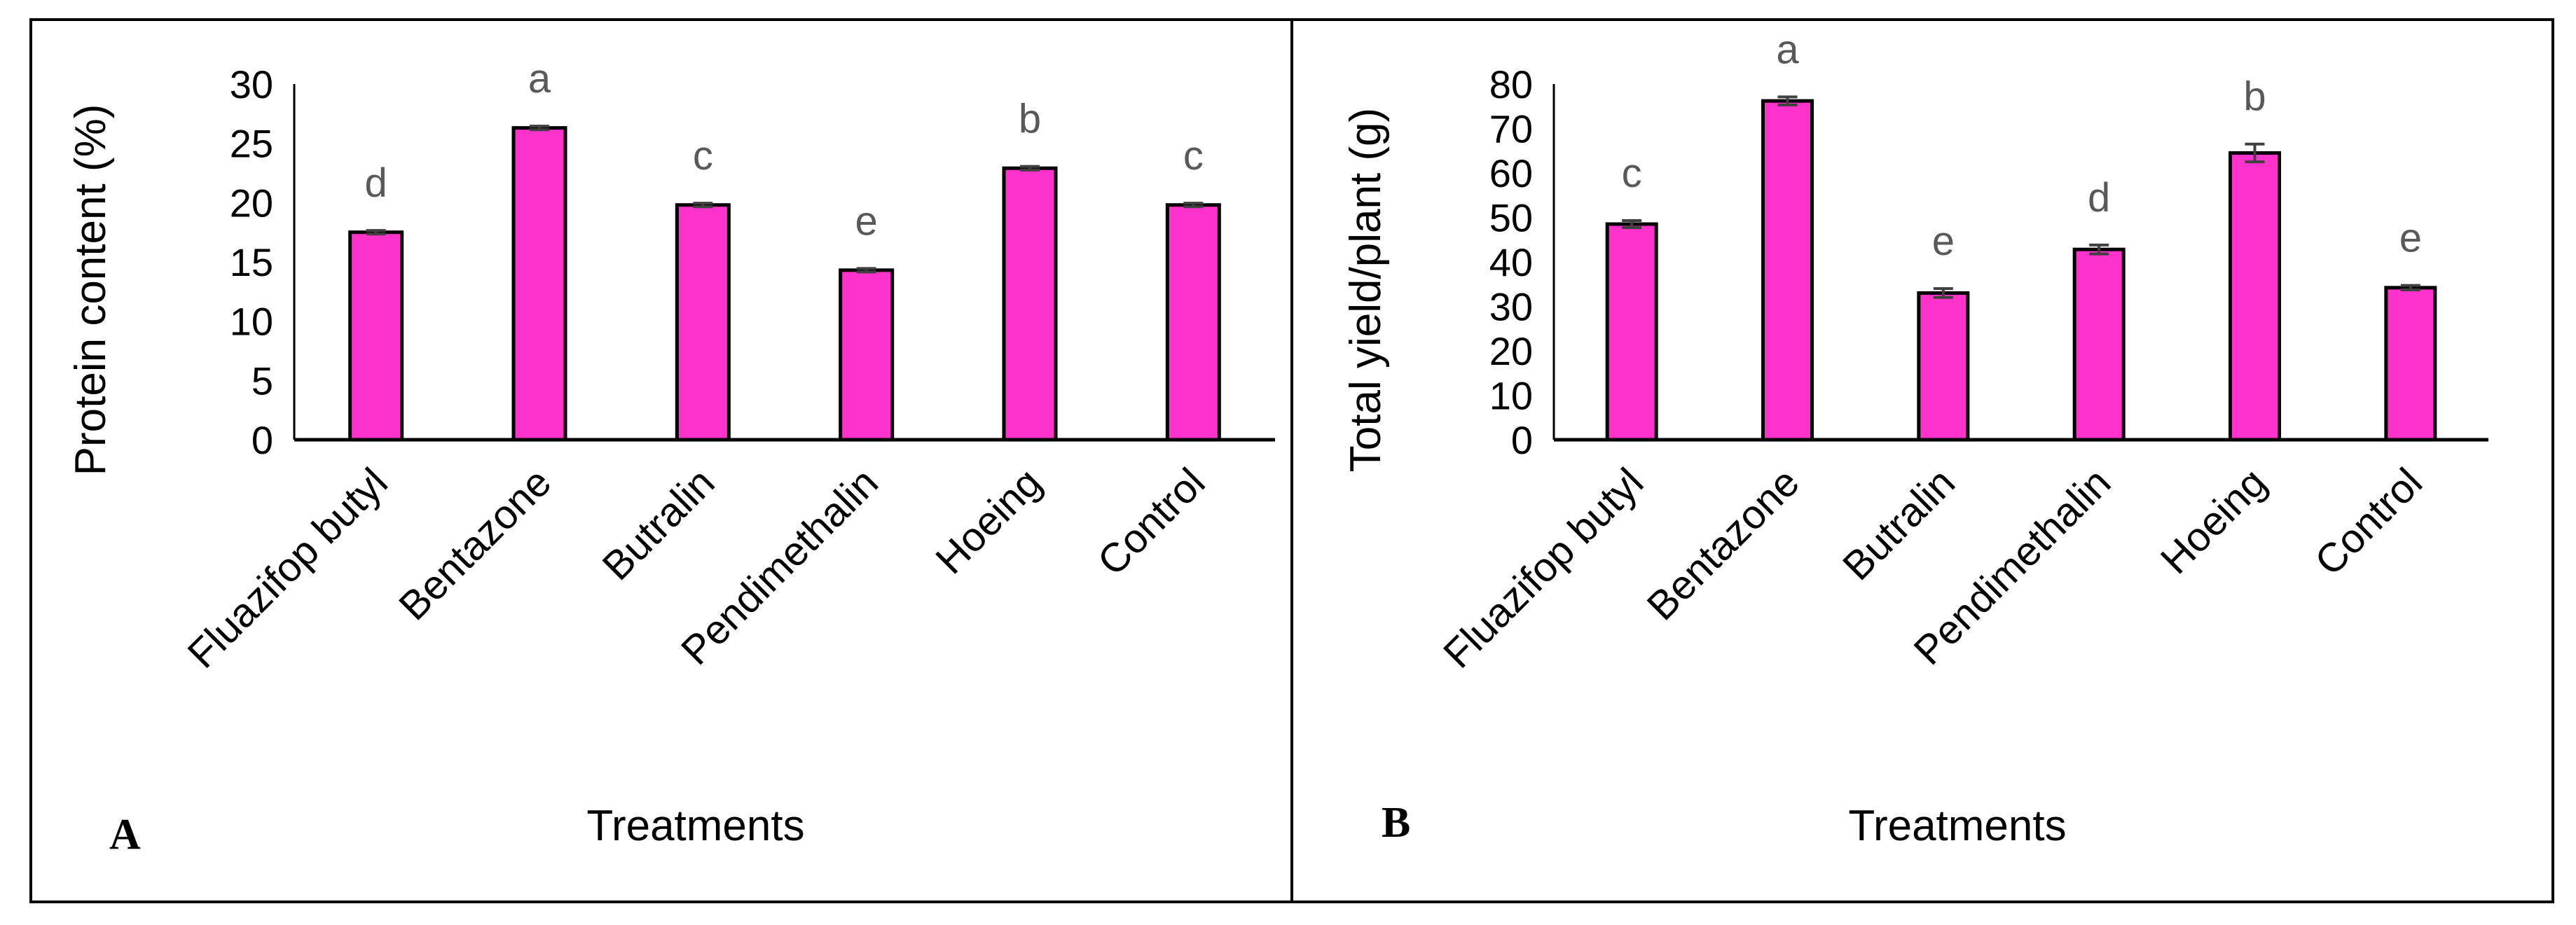 This screenshot has height=925, width=2576. I want to click on panel-b-letter: B, so click(1396, 823).